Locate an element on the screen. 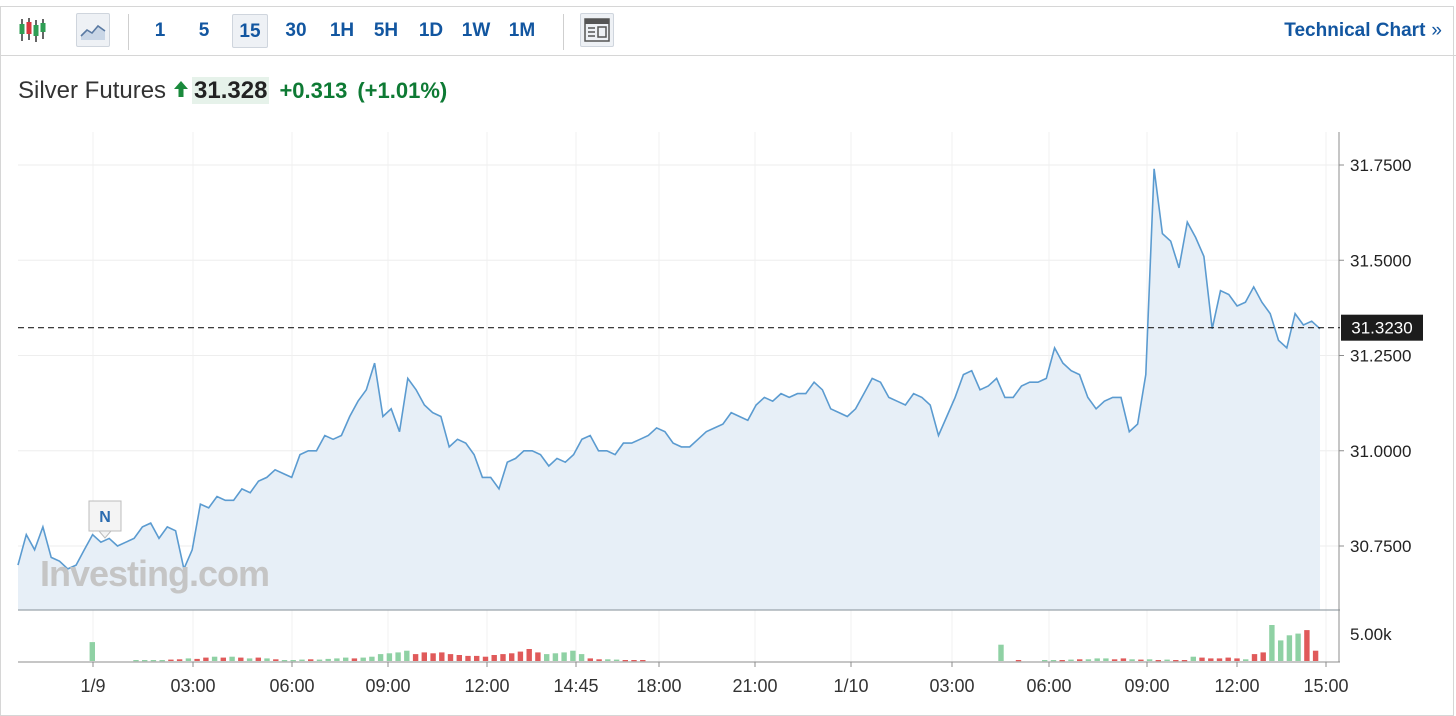 The height and width of the screenshot is (716, 1456). x-tick-label: 21:00 is located at coordinates (754, 686).